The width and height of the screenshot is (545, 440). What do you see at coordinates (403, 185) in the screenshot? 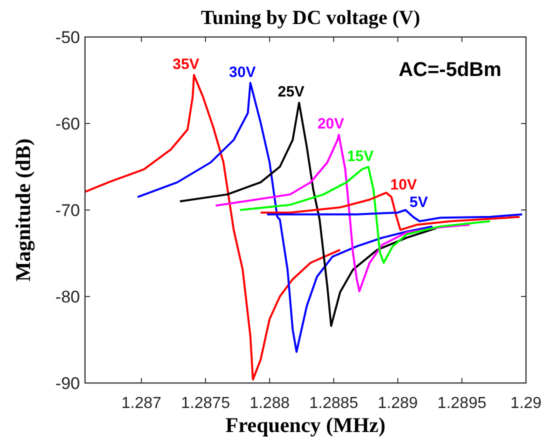
I see `series-label: 10V` at bounding box center [403, 185].